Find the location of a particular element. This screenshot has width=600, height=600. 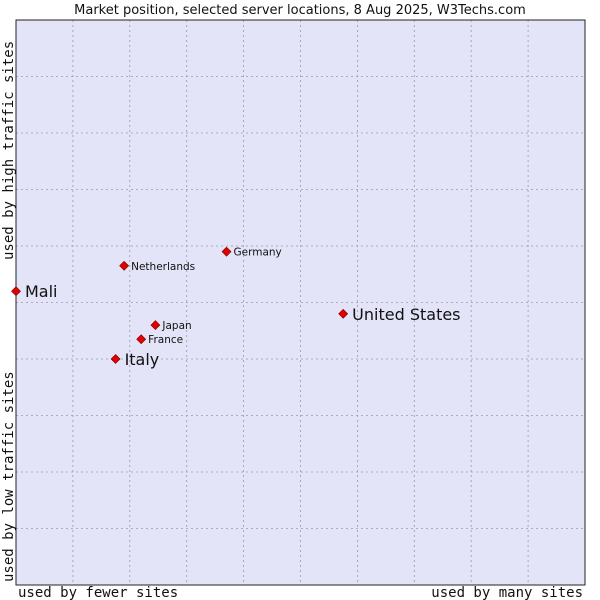

y-axis-label-low: used by low traffic sites is located at coordinates (9, 476).